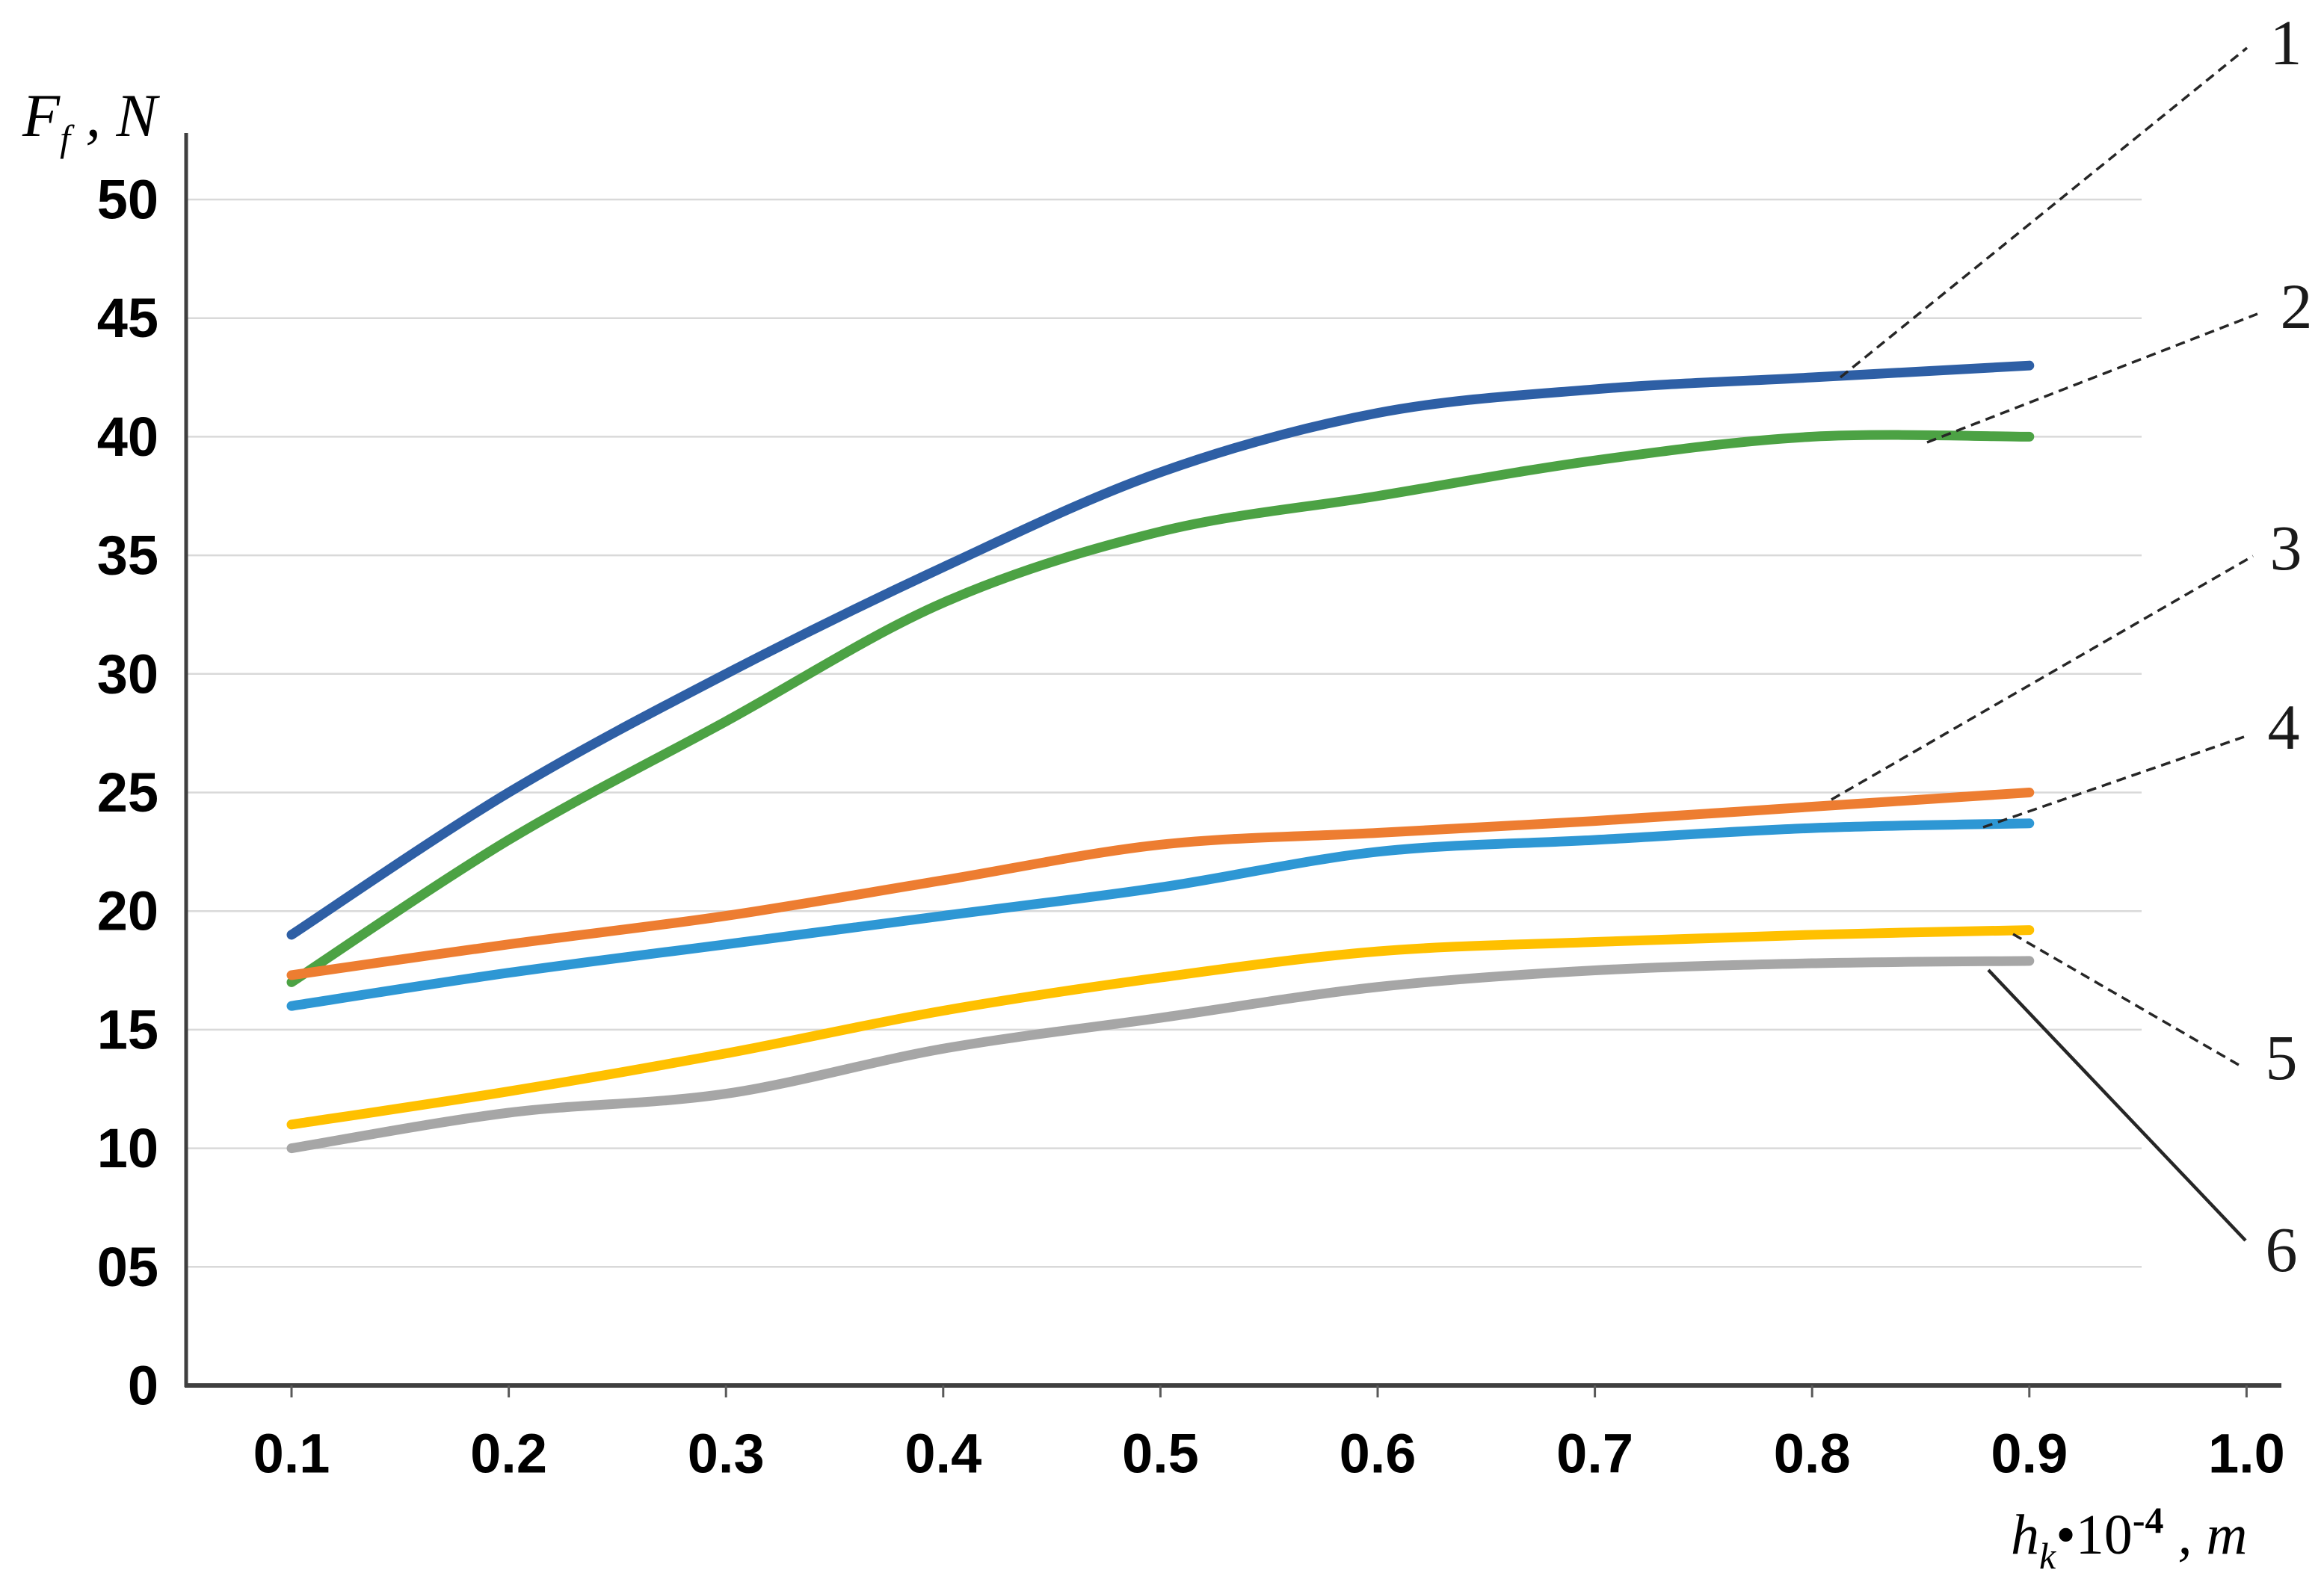 This screenshot has width=2324, height=1582. What do you see at coordinates (2247, 1454) in the screenshot?
I see `x-tick-label: 1.0` at bounding box center [2247, 1454].